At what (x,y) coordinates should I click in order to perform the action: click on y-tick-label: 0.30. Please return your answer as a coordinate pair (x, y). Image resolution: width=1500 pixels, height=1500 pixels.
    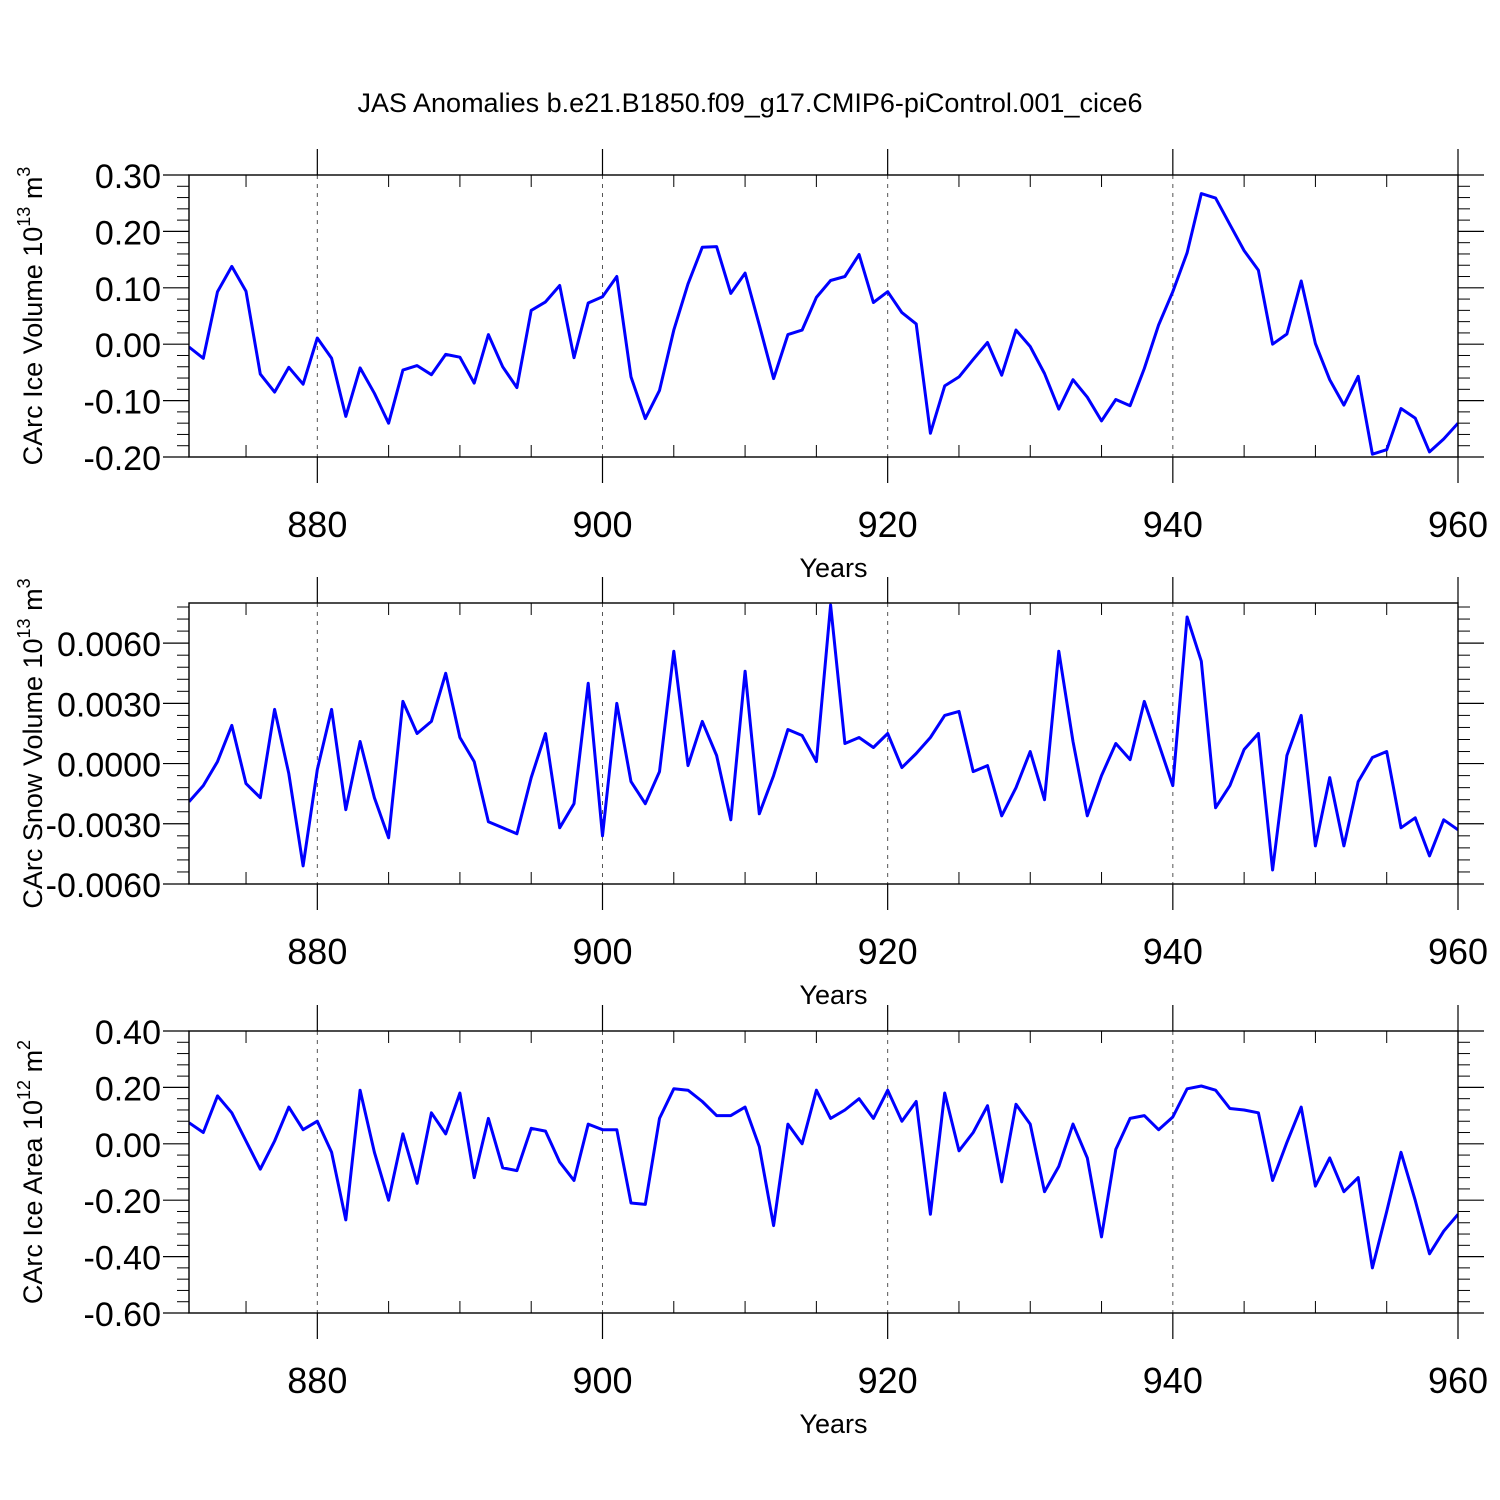
    Looking at the image, I should click on (128, 177).